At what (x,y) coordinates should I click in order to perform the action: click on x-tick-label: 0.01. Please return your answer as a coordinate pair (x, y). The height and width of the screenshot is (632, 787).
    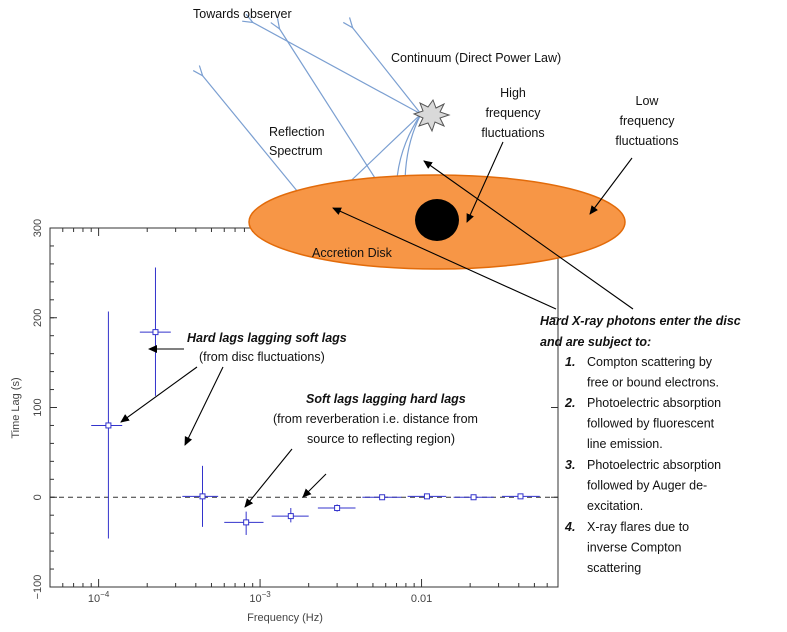
    Looking at the image, I should click on (421, 599).